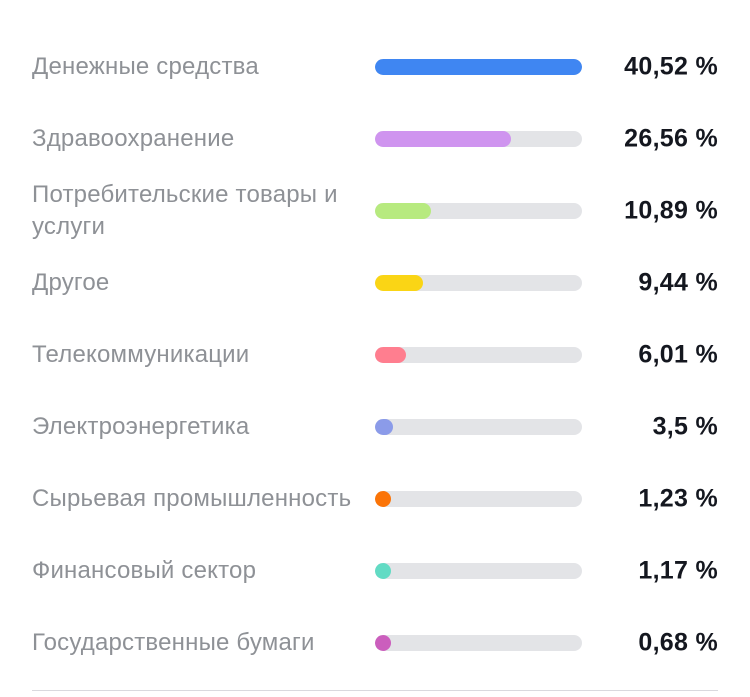  I want to click on allocation-row: Государственные бумаги 0,68 %, so click(375, 643).